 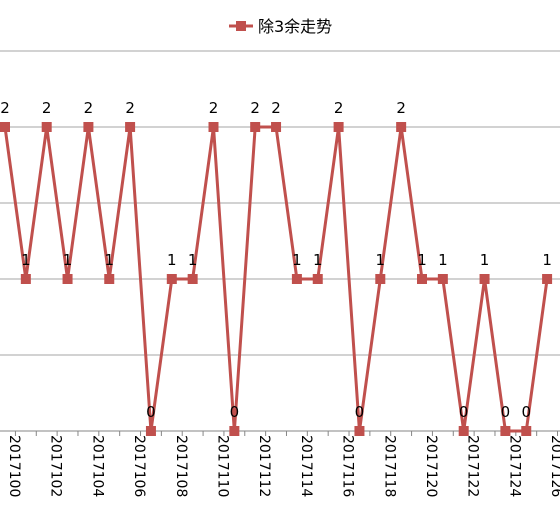 What do you see at coordinates (97, 466) in the screenshot?
I see `x-tick-label: 2017104` at bounding box center [97, 466].